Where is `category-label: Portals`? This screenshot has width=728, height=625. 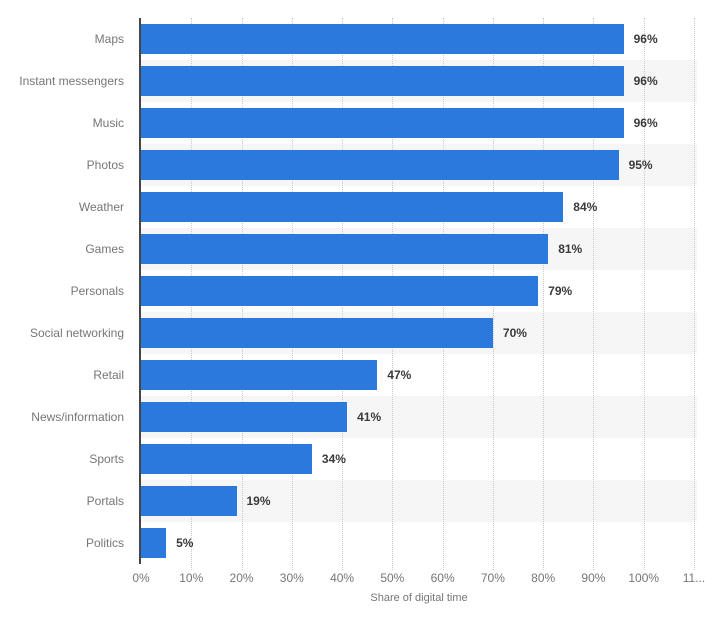
category-label: Portals is located at coordinates (105, 501).